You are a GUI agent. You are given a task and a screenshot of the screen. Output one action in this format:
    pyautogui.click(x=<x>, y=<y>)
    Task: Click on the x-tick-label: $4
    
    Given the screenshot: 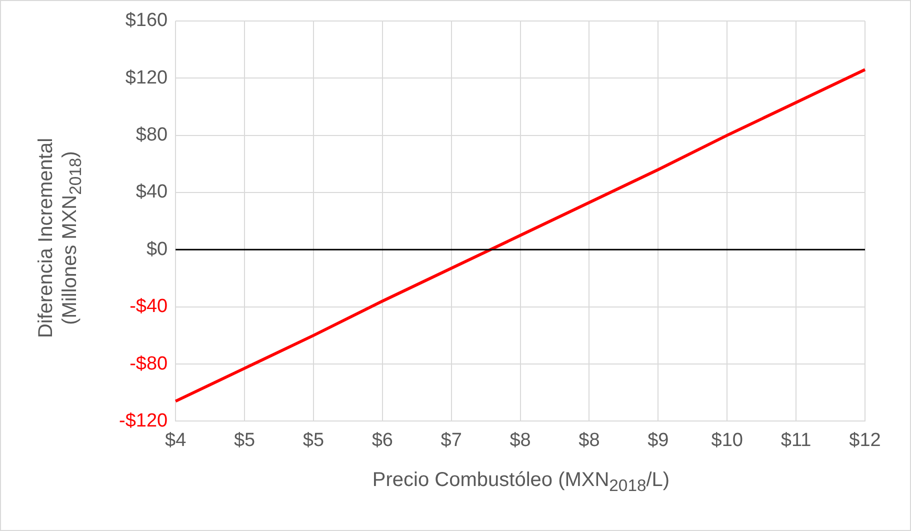 What is the action you would take?
    pyautogui.click(x=176, y=440)
    